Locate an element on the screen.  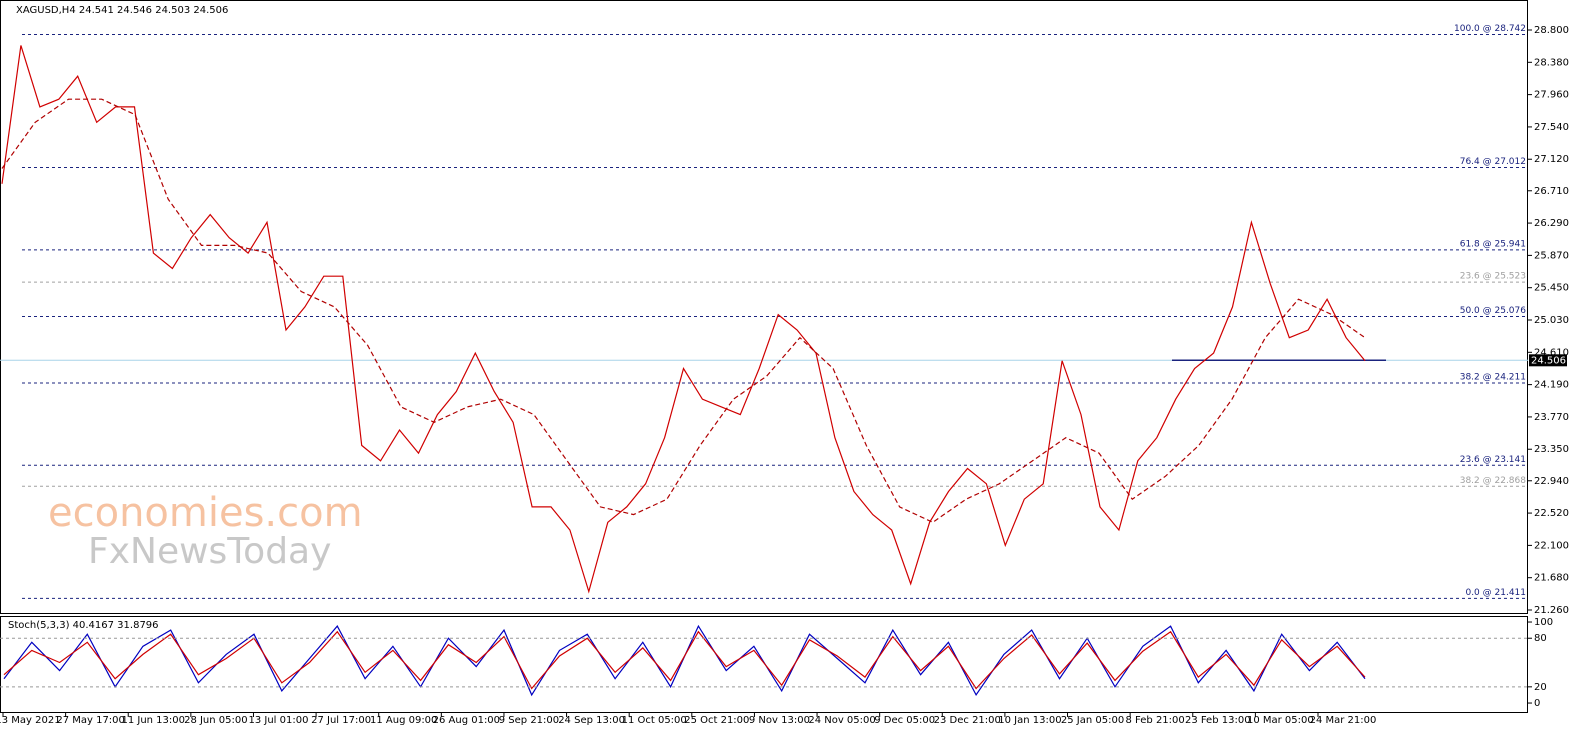
y-tick-label: 28.800 is located at coordinates (1551, 30).